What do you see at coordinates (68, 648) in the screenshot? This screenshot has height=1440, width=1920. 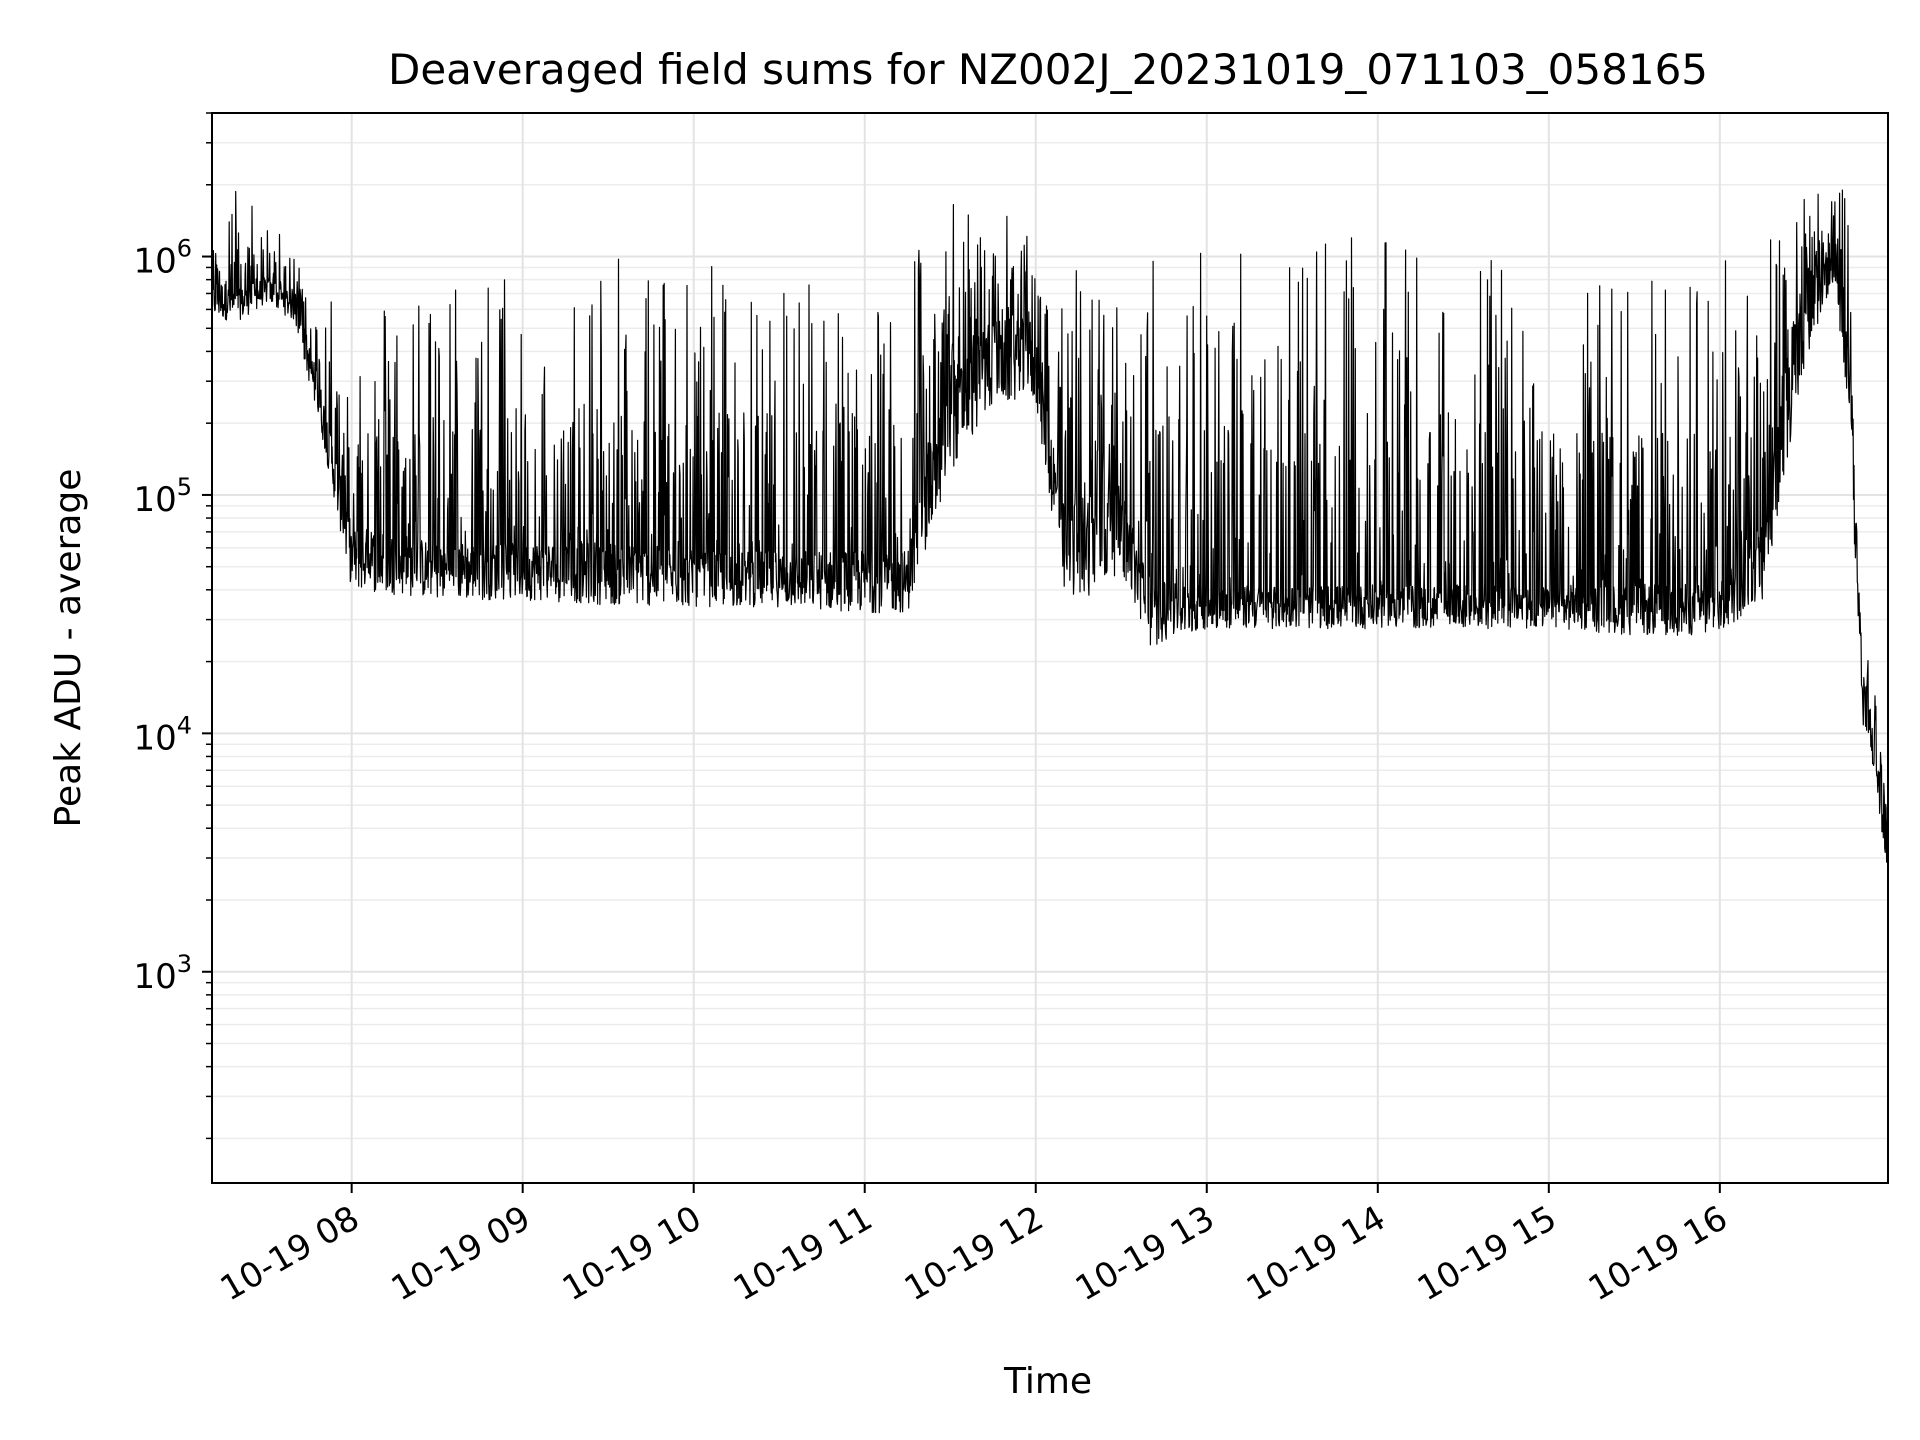 I see `y-axis-title: Peak ADU - average` at bounding box center [68, 648].